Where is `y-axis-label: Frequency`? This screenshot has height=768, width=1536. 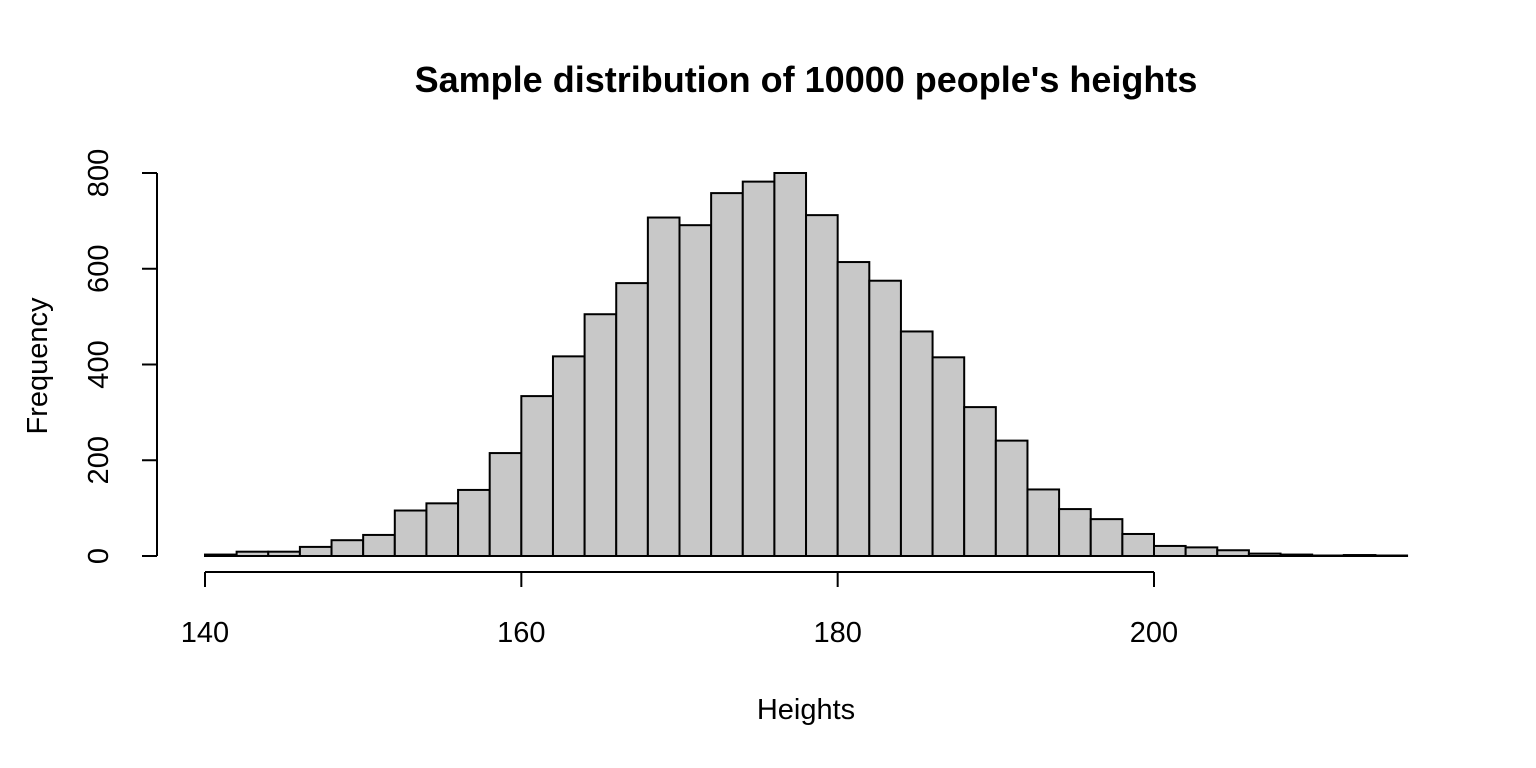
y-axis-label: Frequency is located at coordinates (38, 366).